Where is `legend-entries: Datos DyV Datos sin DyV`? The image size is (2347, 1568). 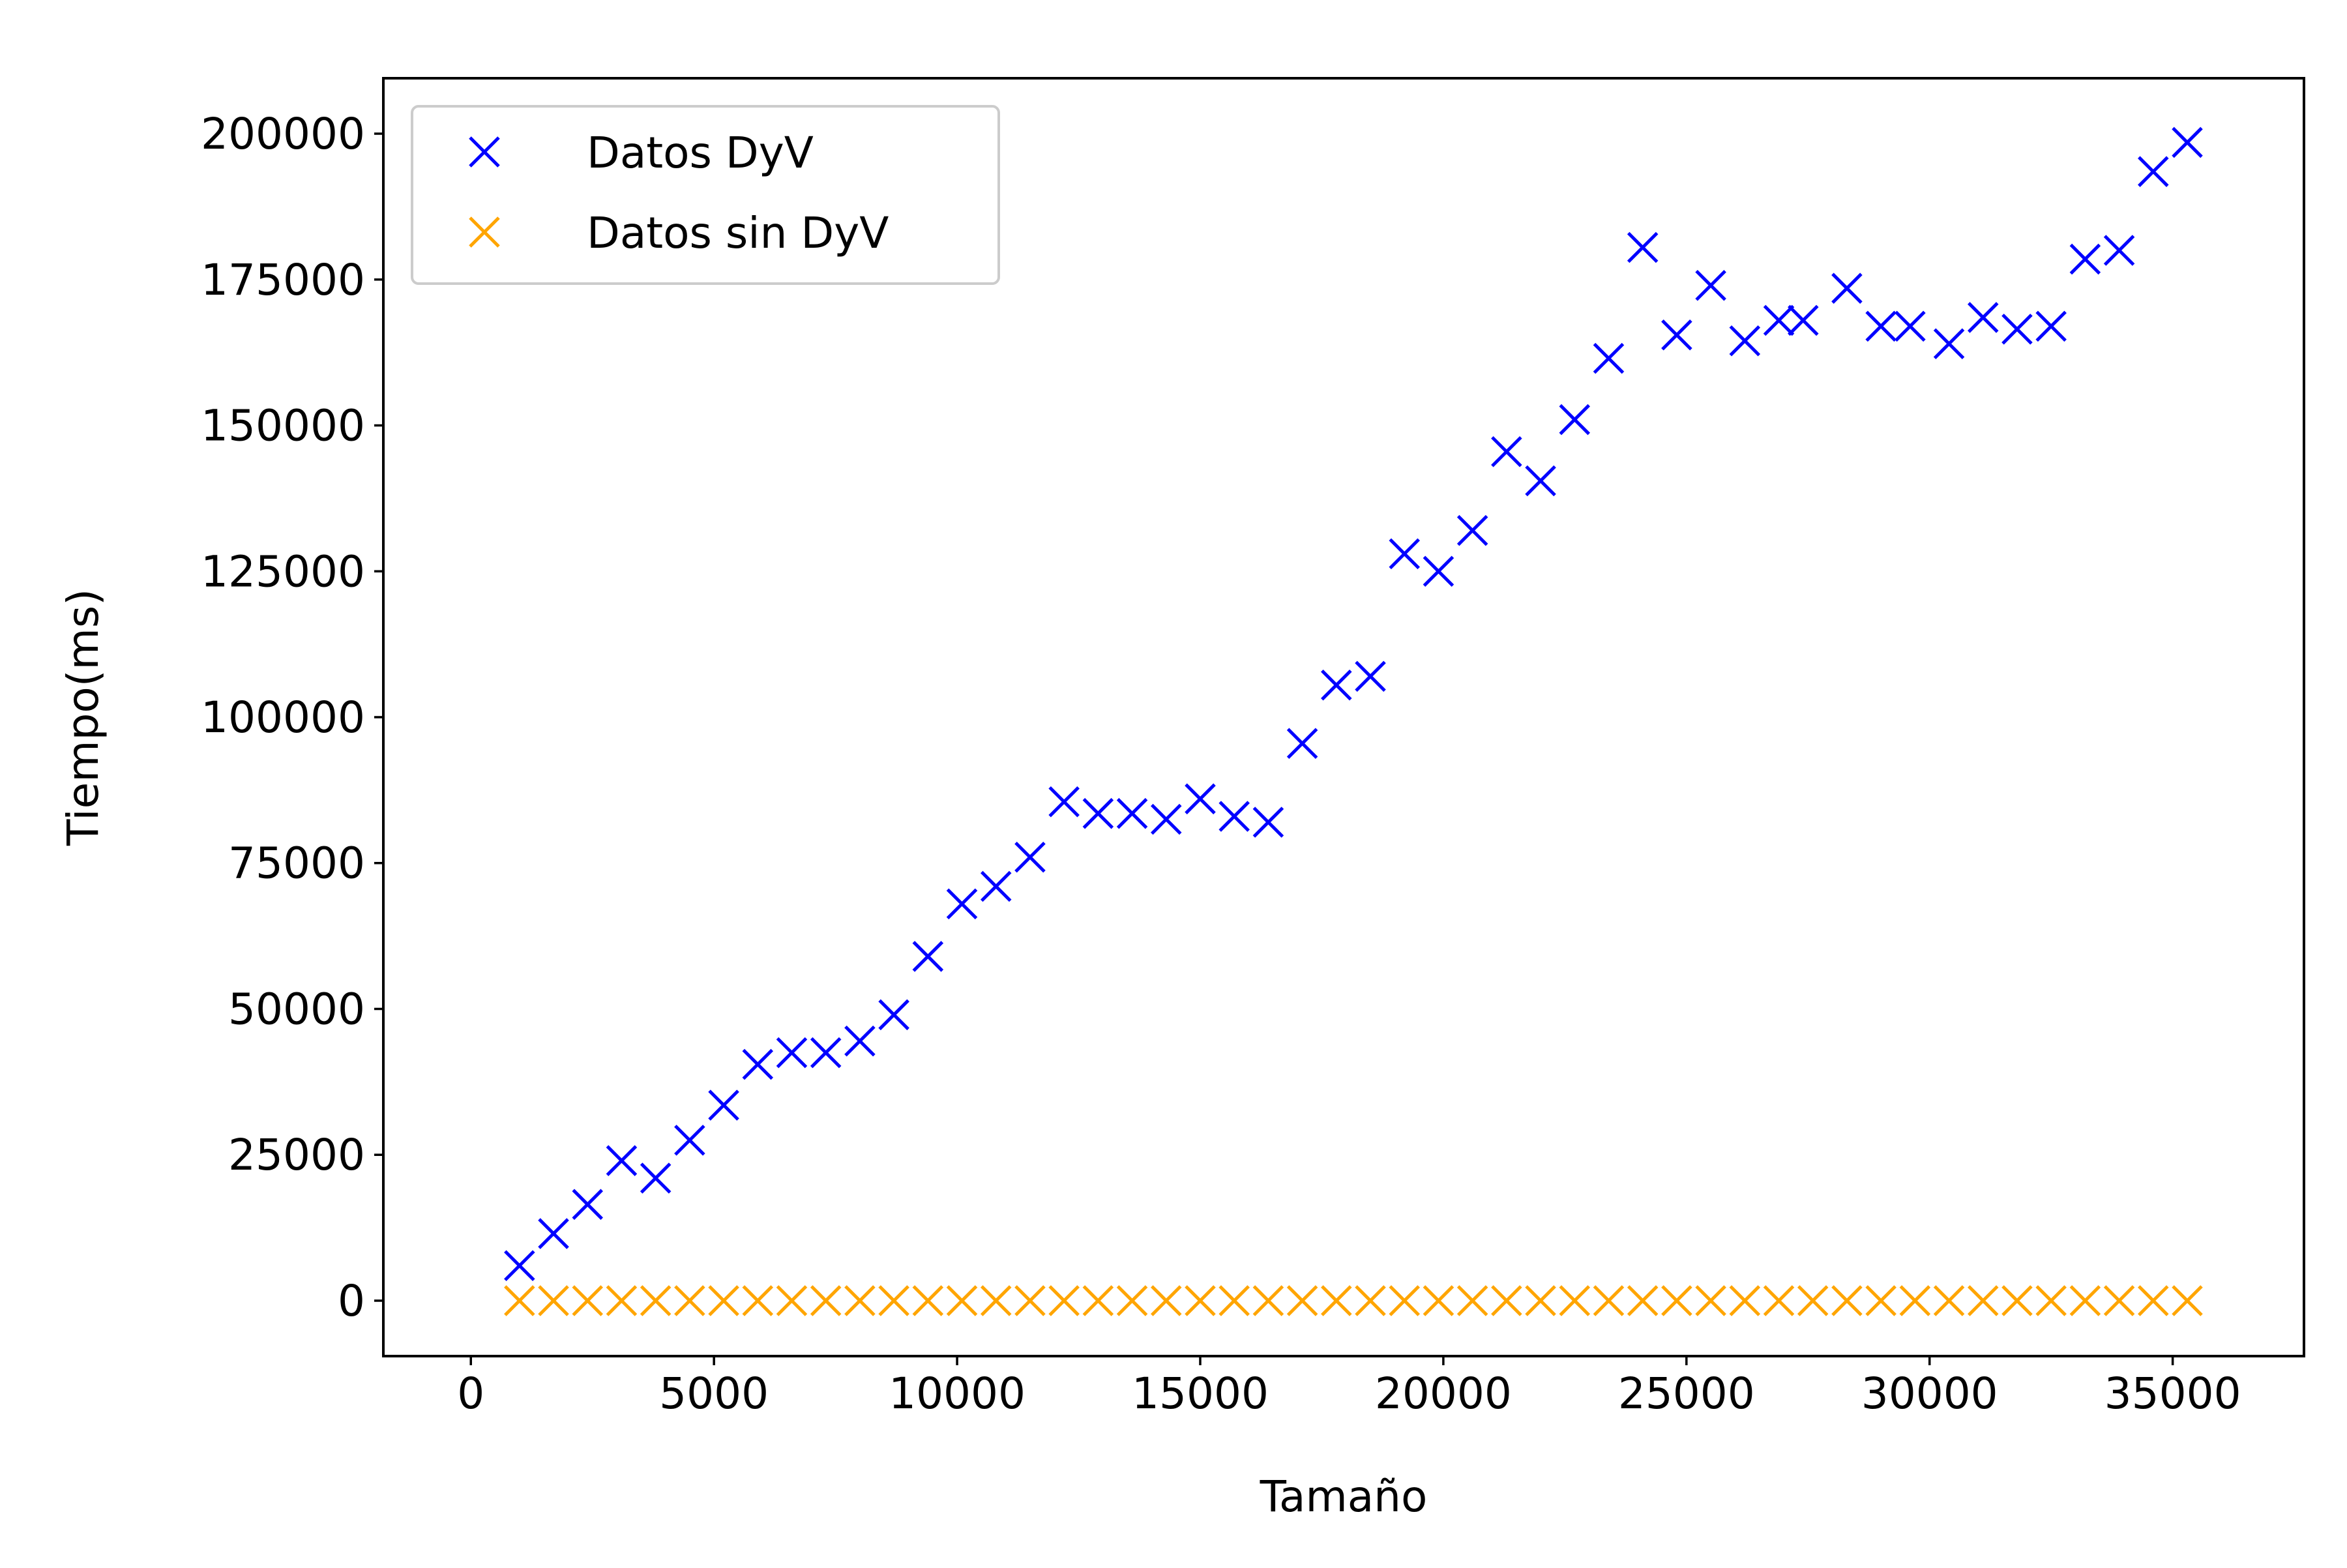 legend-entries: Datos DyV Datos sin DyV is located at coordinates (679, 193).